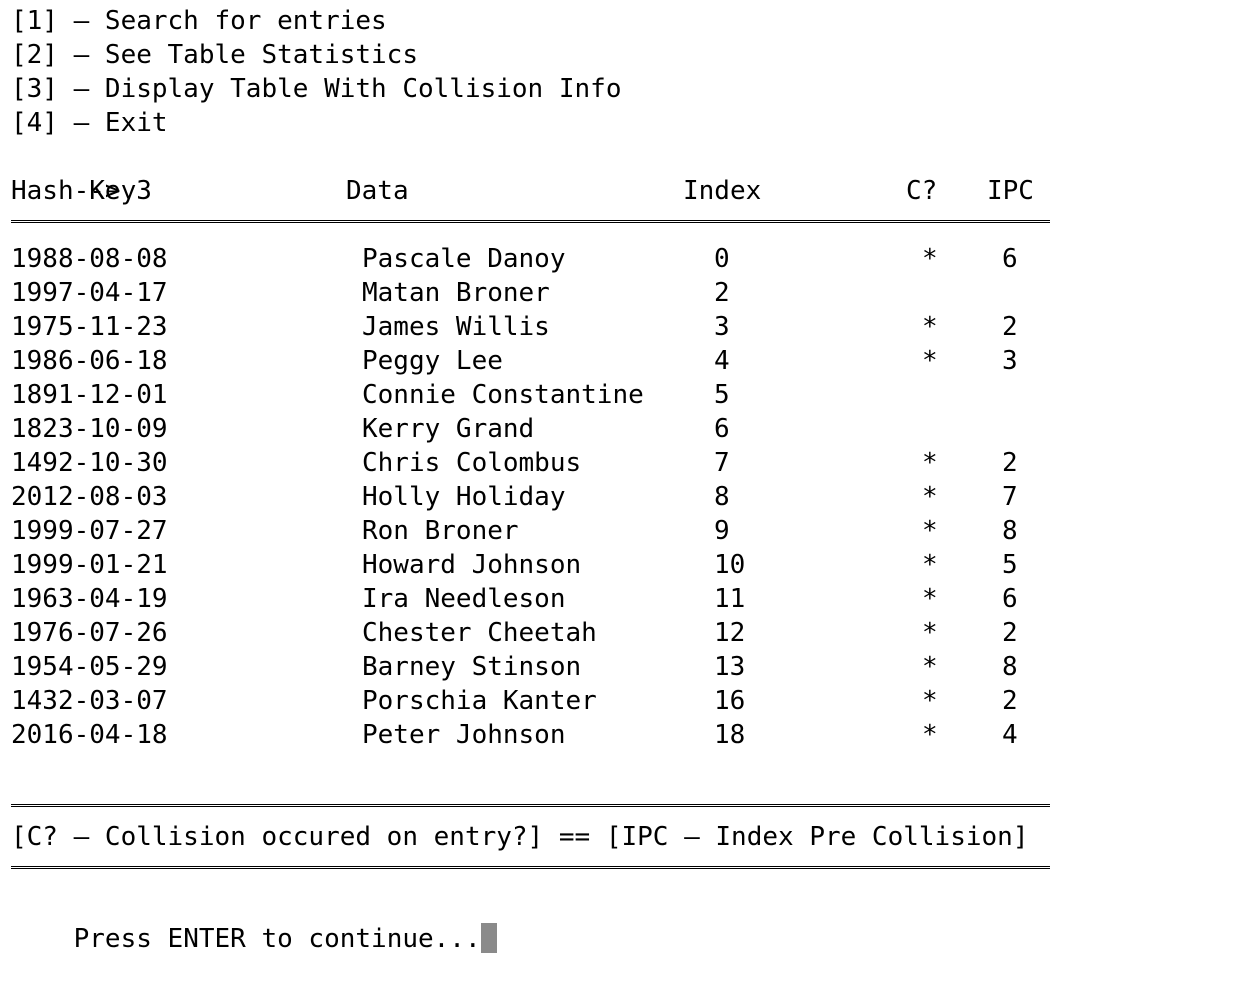  Describe the element at coordinates (1010, 735) in the screenshot. I see `cell-ipc: 4` at that location.